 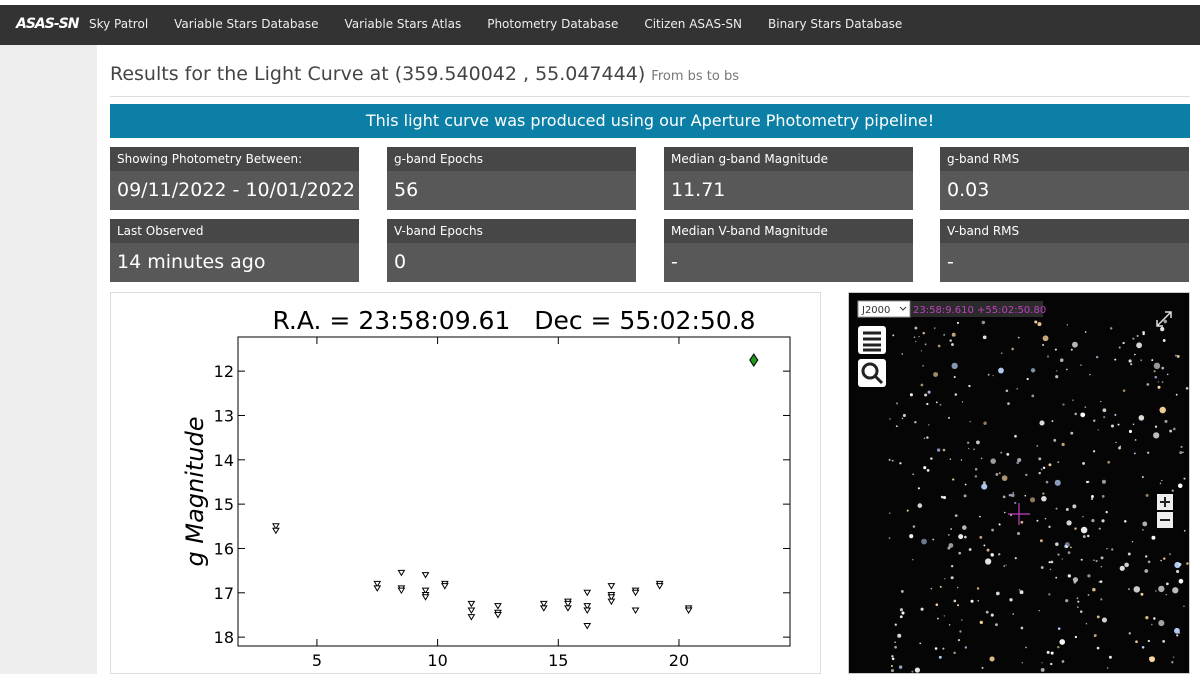 What do you see at coordinates (119, 24) in the screenshot?
I see `nav-link: Sky Patrol` at bounding box center [119, 24].